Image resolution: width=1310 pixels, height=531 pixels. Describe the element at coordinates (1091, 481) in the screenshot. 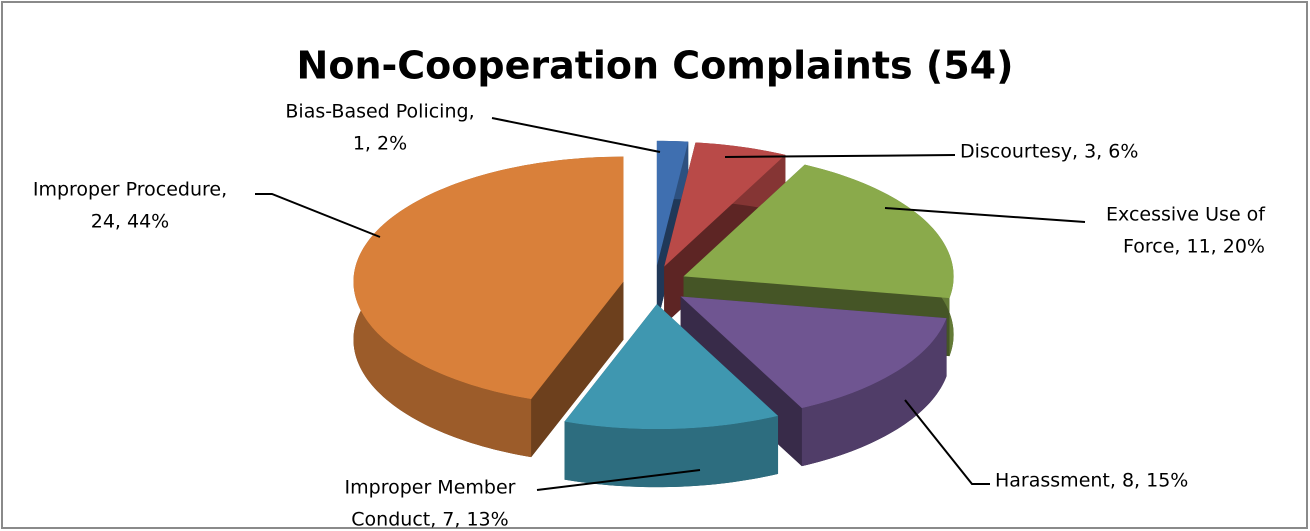

I see `data-label: Harassment, 8, 15%` at that location.